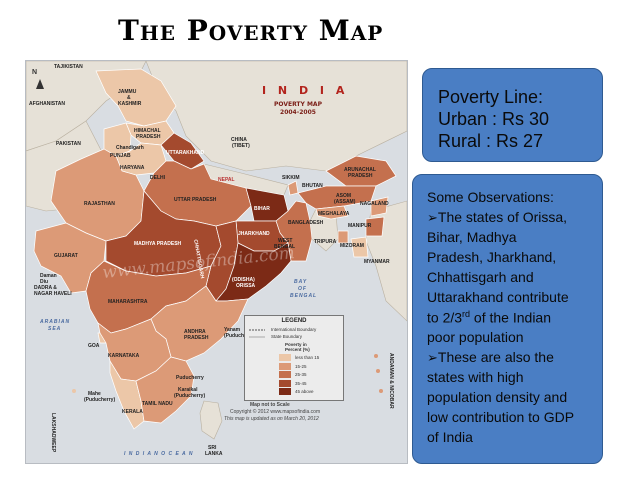 This screenshot has height=479, width=638. What do you see at coordinates (293, 188) in the screenshot?
I see `state-sikkim` at bounding box center [293, 188].